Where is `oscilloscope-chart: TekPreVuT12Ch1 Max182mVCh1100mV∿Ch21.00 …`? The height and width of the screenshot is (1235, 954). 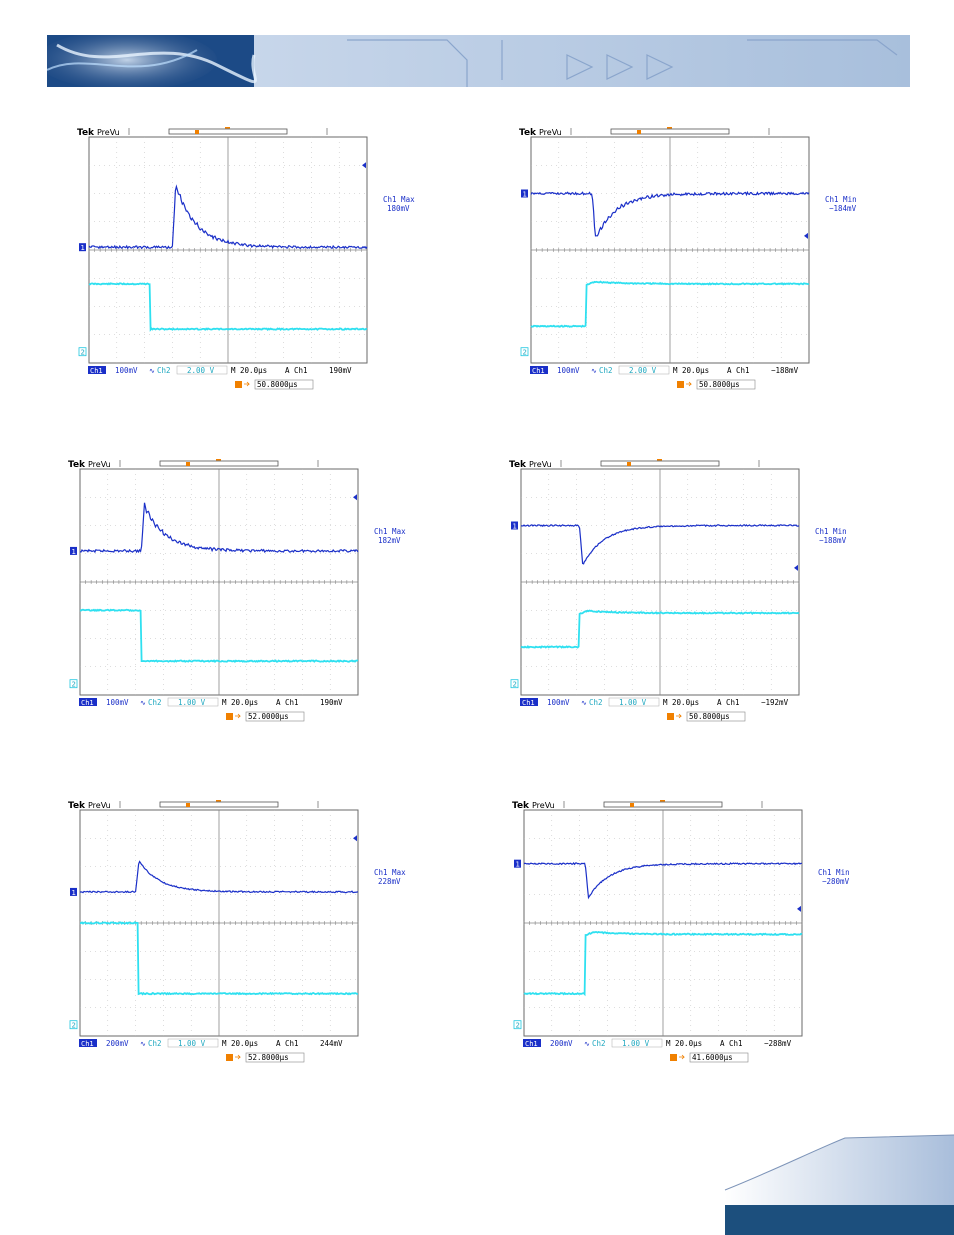
oscilloscope-chart: TekPreVuT12Ch1 Max182mVCh1100mV∿Ch21.00 … is located at coordinates (237, 590).